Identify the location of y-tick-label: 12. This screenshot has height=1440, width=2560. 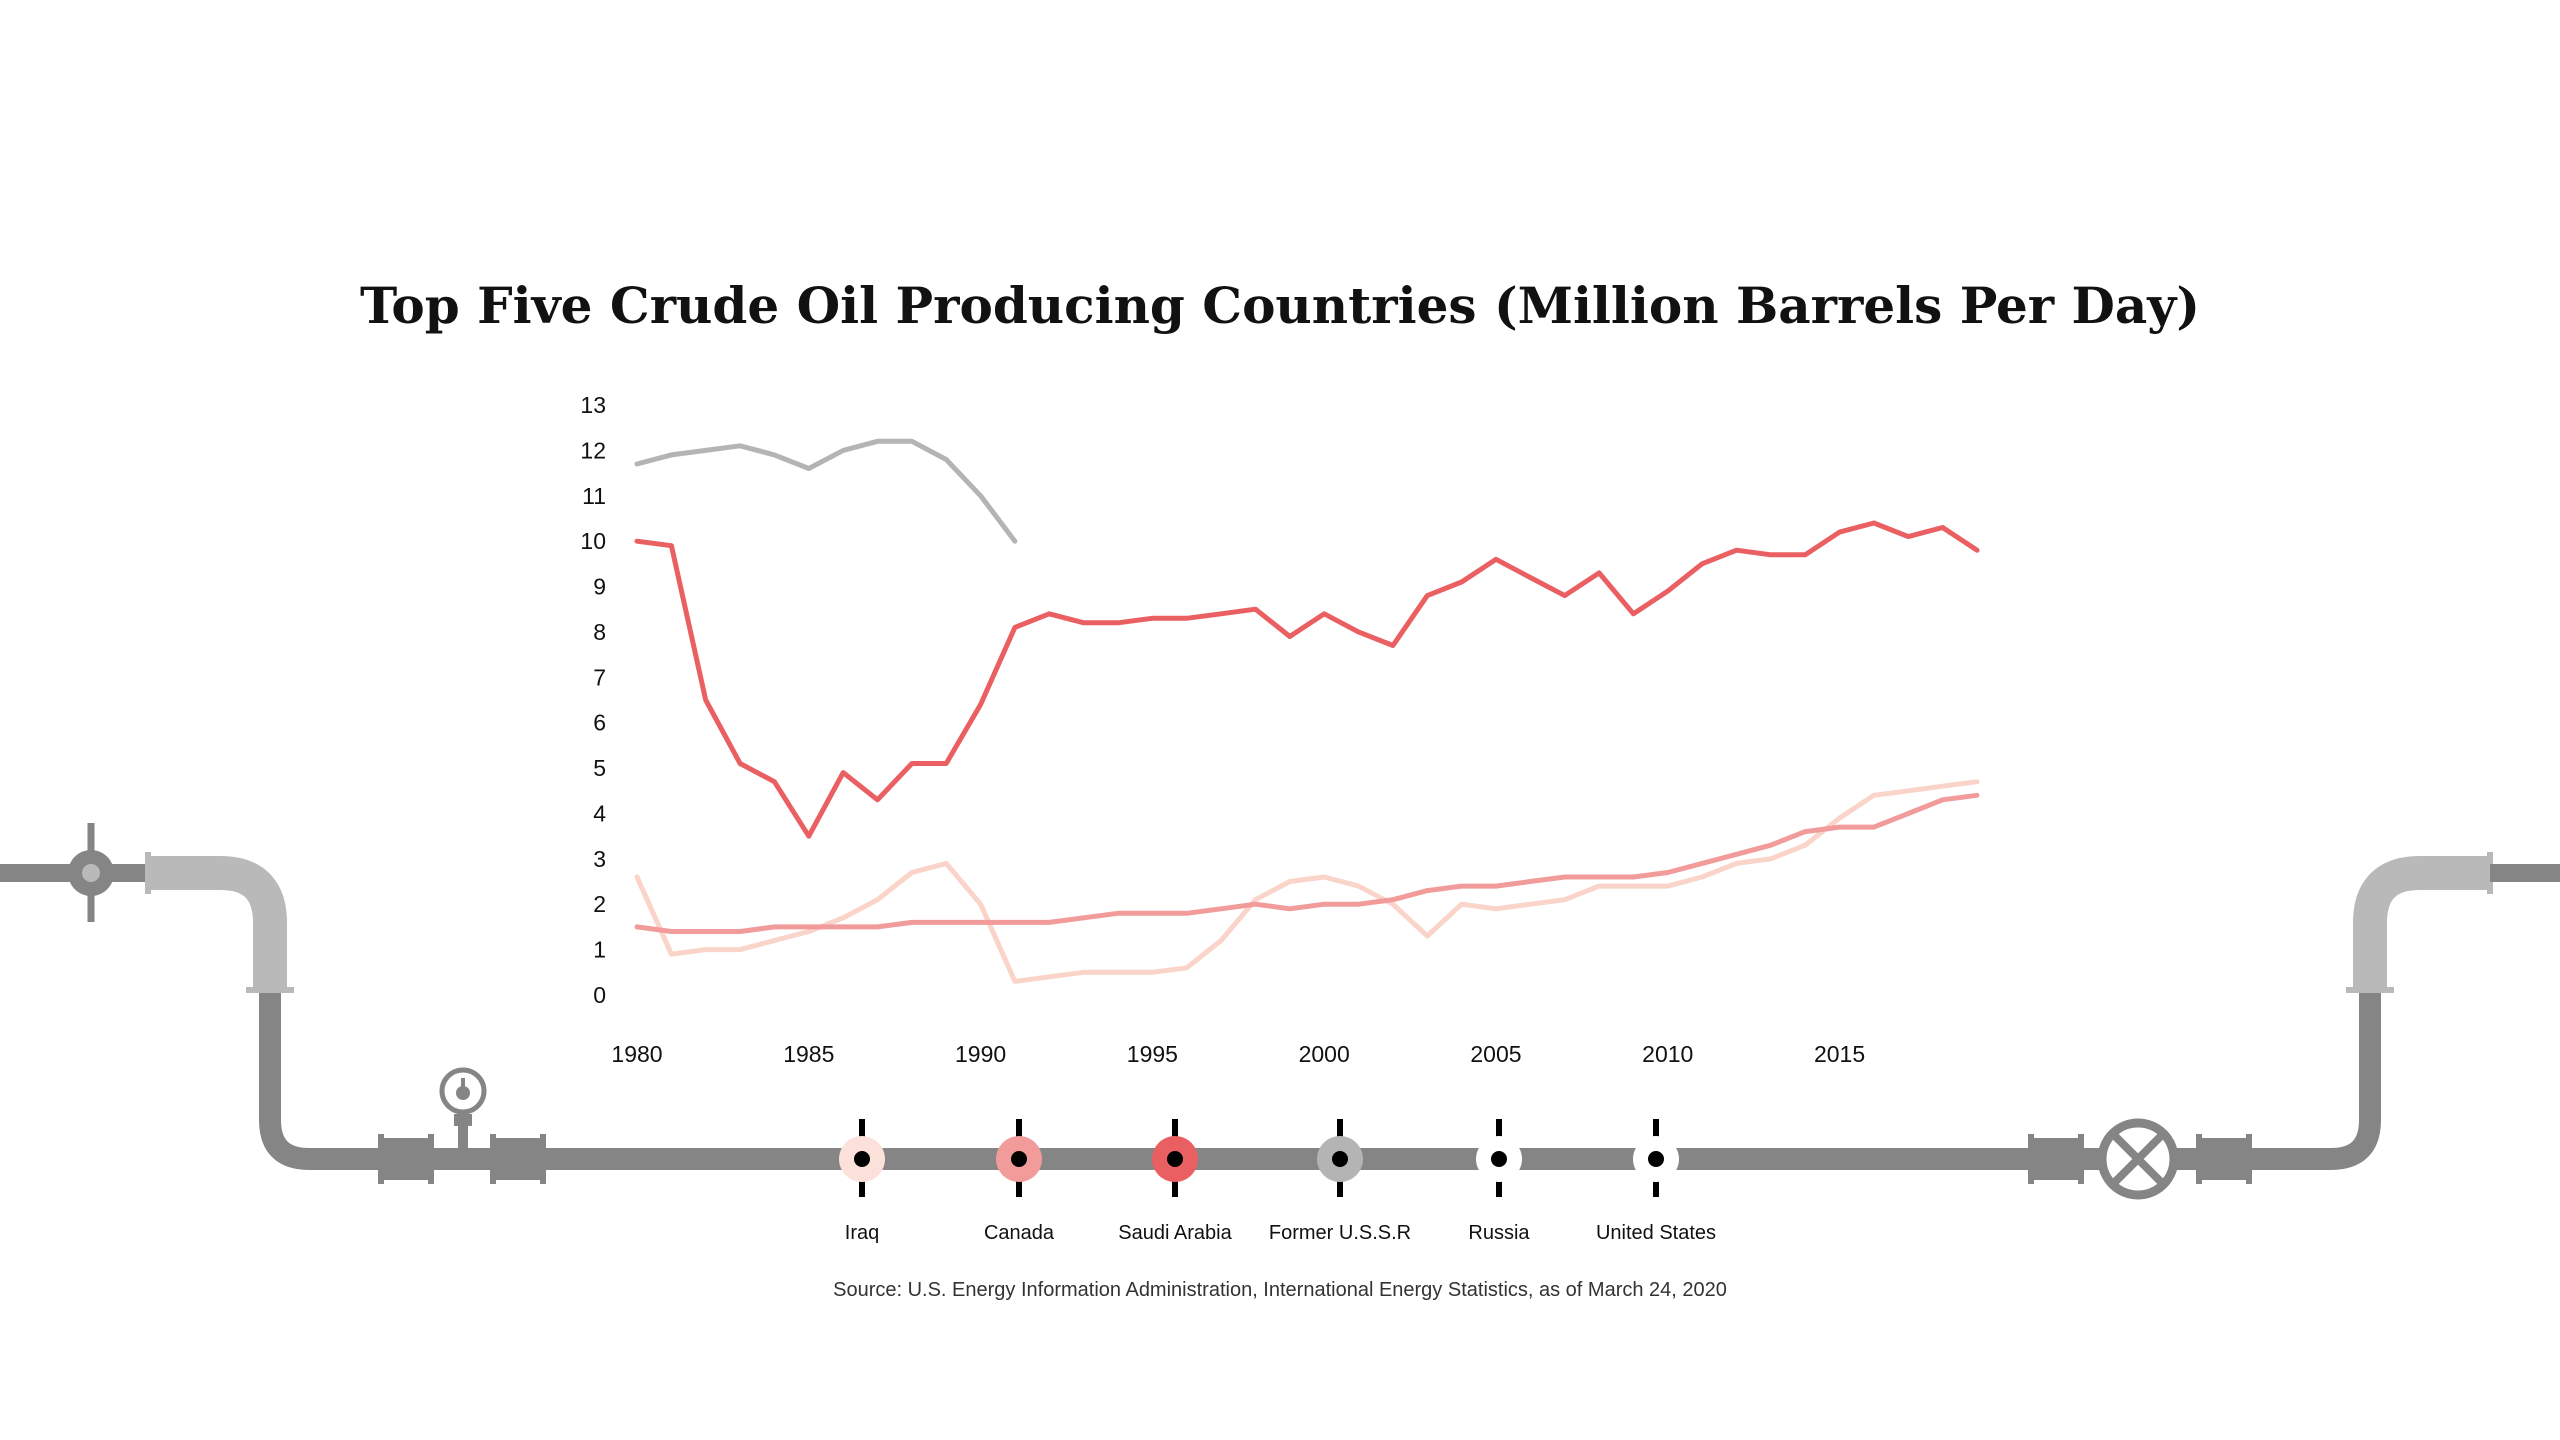
(593, 450).